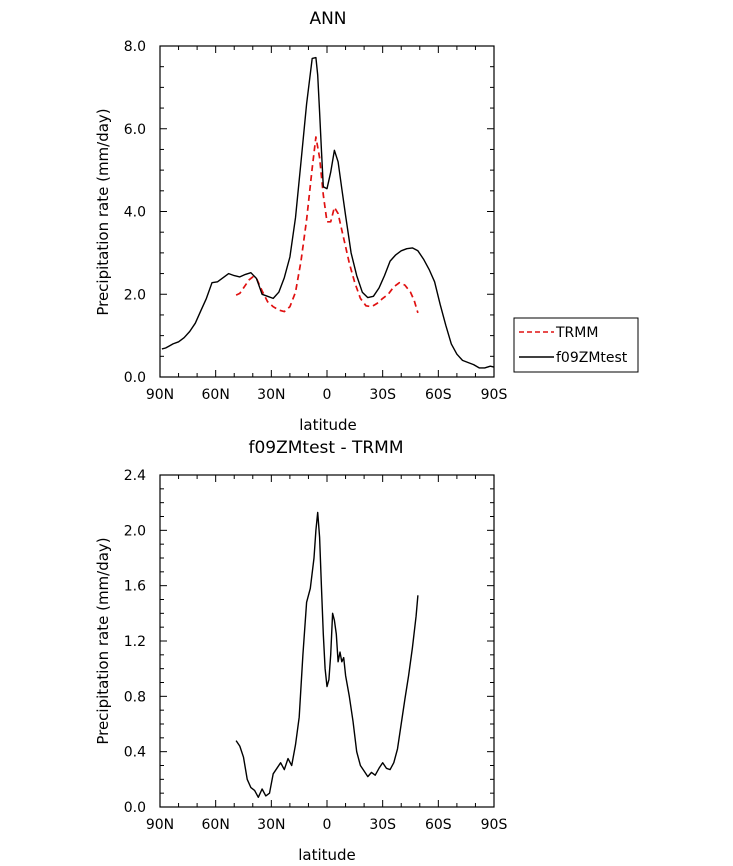 The width and height of the screenshot is (733, 866). I want to click on legend-label-f09zmtest: f09ZMtest, so click(592, 358).